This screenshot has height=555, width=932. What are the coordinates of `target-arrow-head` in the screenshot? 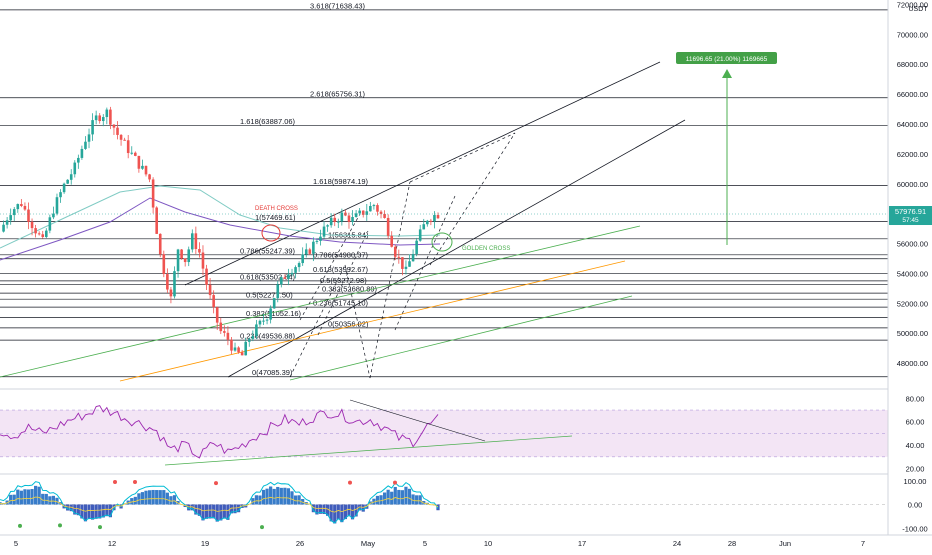 It's located at (727, 73).